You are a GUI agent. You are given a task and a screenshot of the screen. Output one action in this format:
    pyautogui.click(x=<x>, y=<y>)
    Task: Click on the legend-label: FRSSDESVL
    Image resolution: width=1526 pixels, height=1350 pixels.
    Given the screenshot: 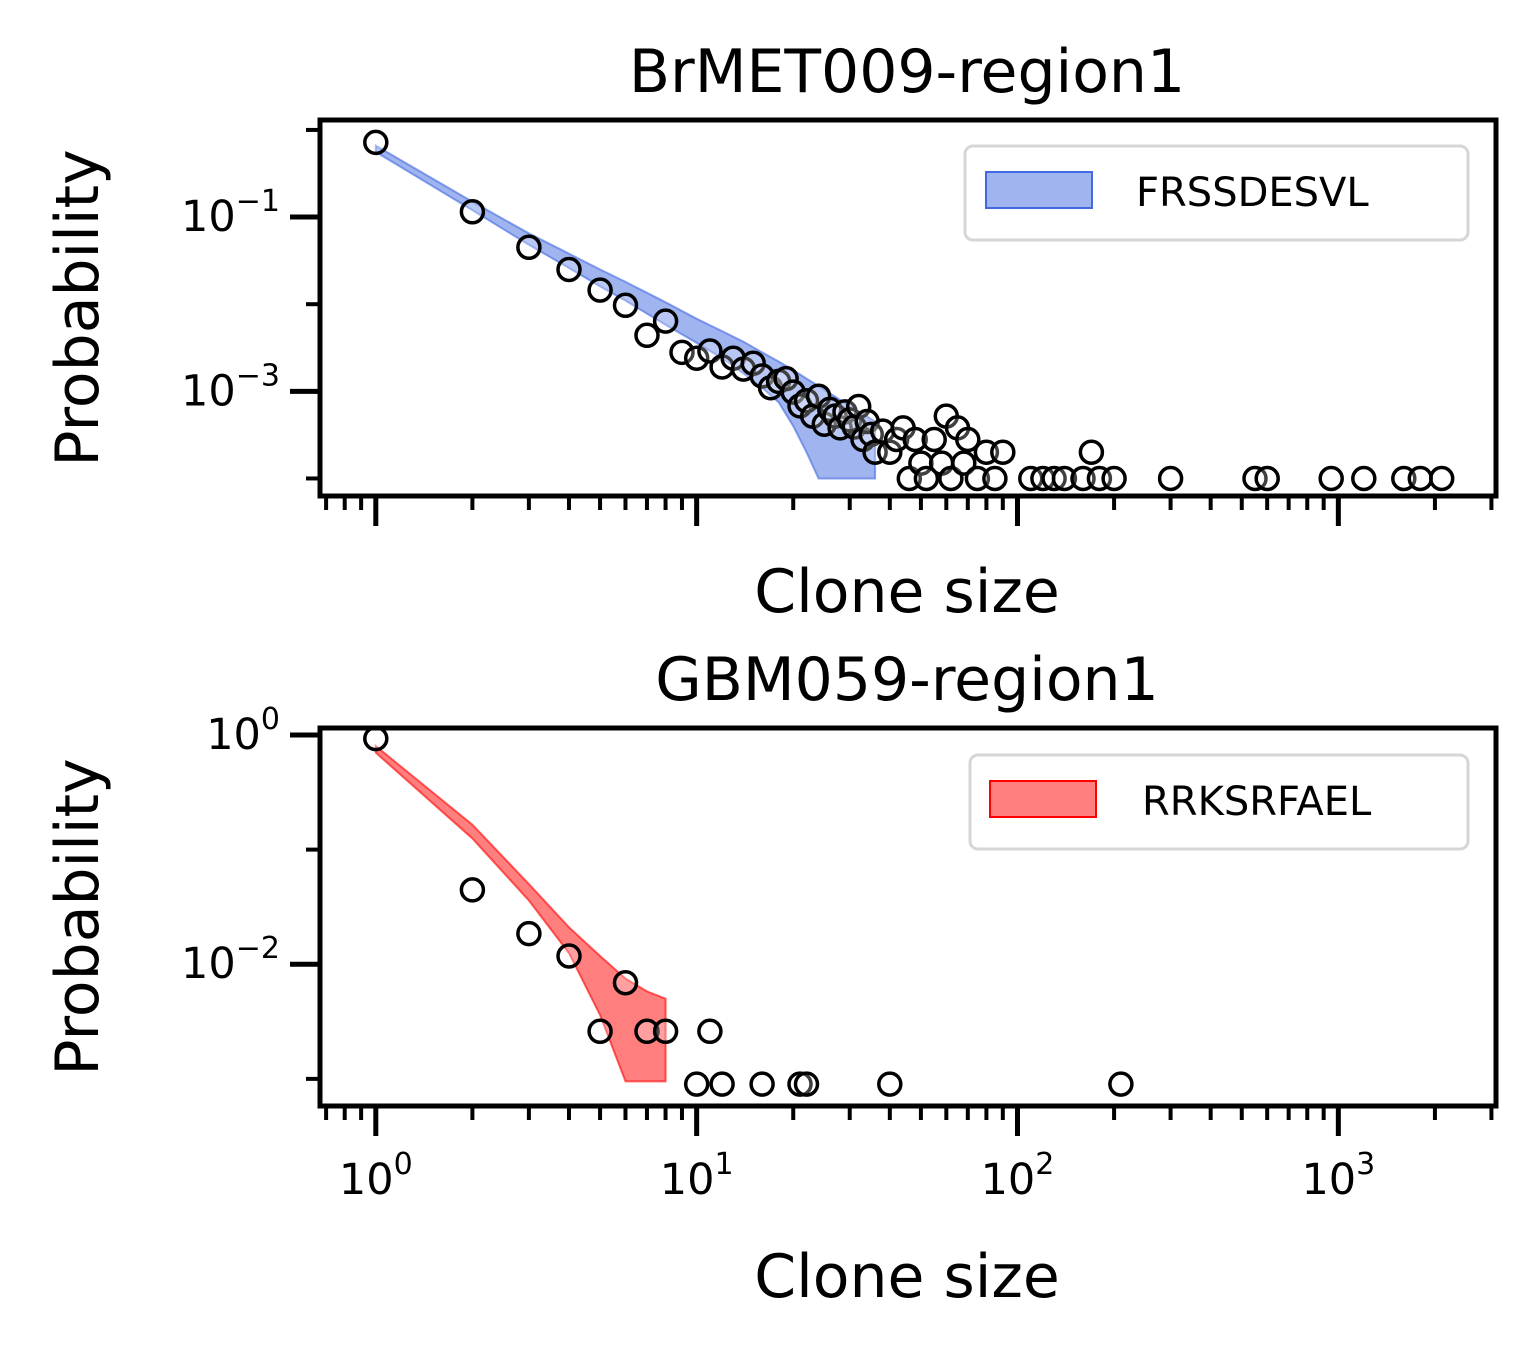 What is the action you would take?
    pyautogui.click(x=1252, y=193)
    